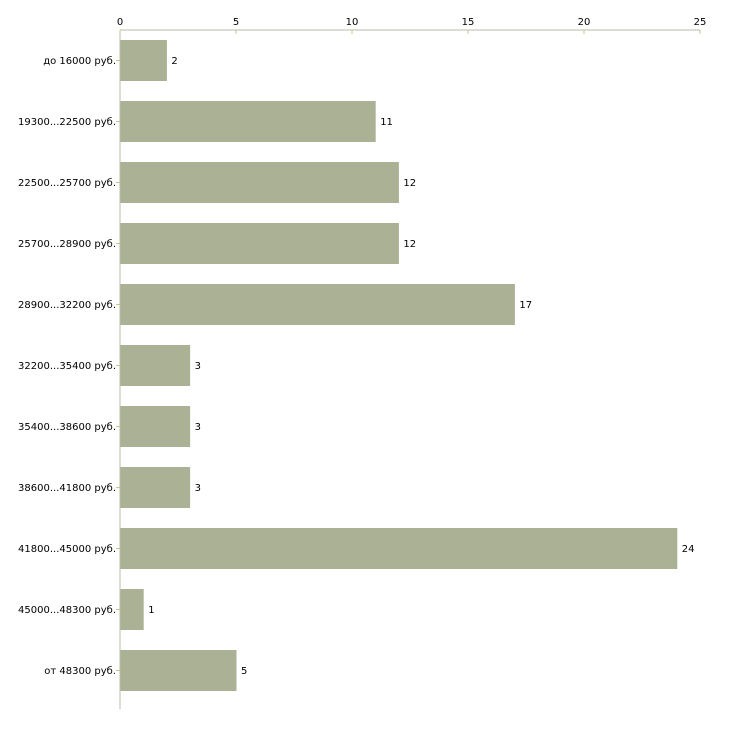 The image size is (730, 730). Describe the element at coordinates (67, 122) in the screenshot. I see `y-tick-label: 19300...22500 руб.` at that location.